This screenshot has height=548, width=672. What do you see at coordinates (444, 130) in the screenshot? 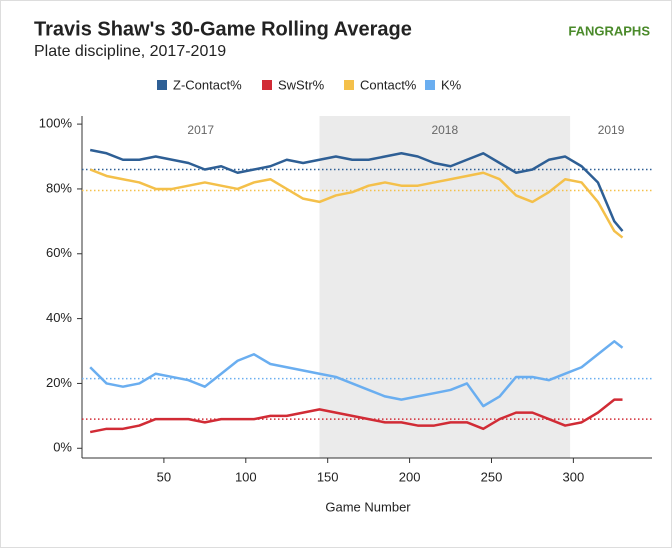
I see `season-label: 2018` at bounding box center [444, 130].